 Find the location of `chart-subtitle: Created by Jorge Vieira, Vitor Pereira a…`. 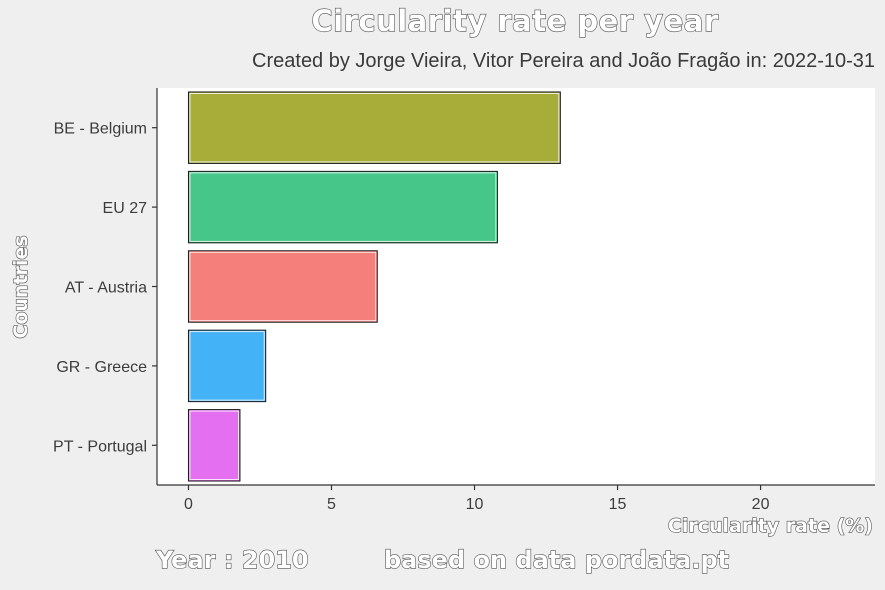

chart-subtitle: Created by Jorge Vieira, Vitor Pereira a… is located at coordinates (563, 61).